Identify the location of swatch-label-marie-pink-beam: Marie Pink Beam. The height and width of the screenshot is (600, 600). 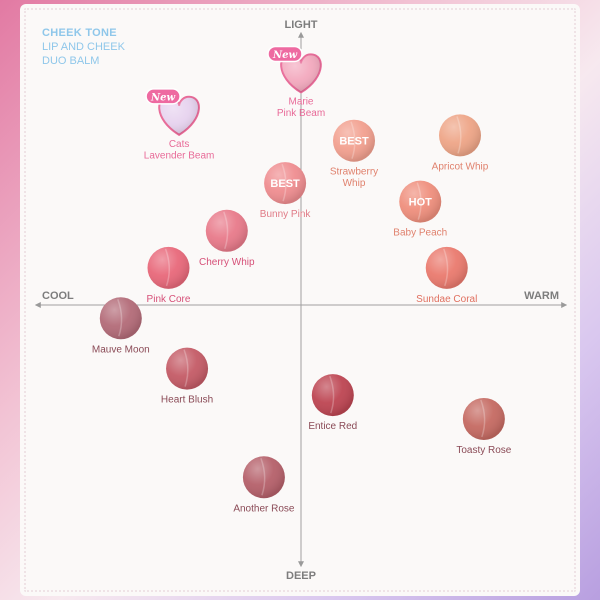
(301, 107).